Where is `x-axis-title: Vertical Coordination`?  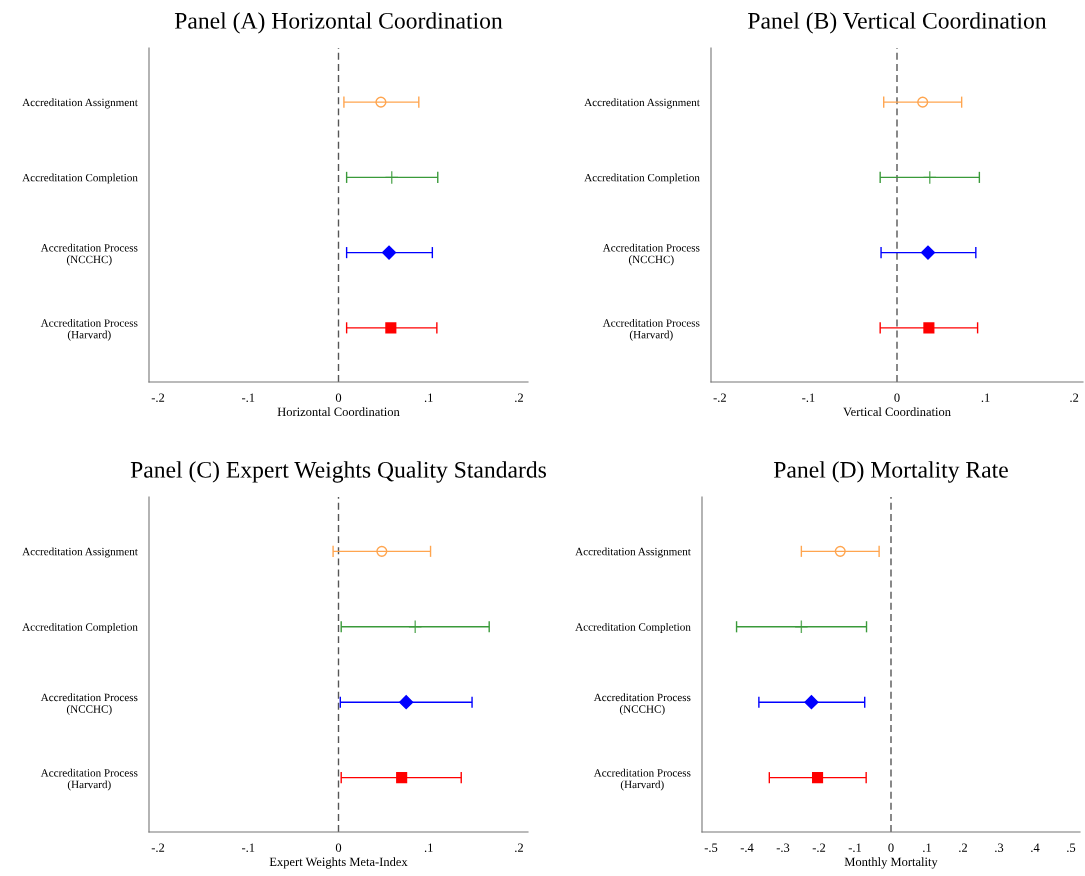
x-axis-title: Vertical Coordination is located at coordinates (897, 412).